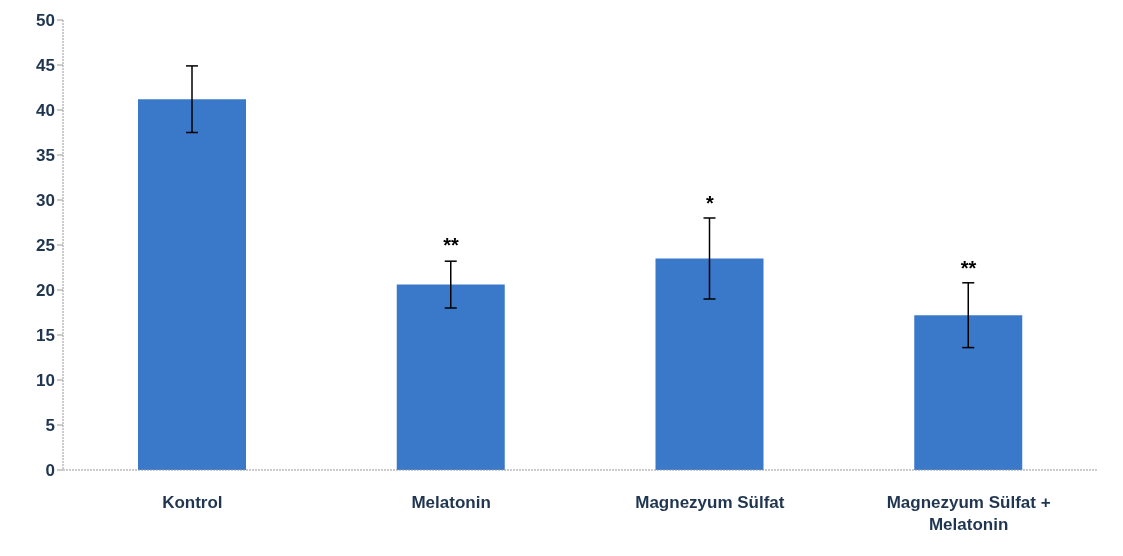  What do you see at coordinates (451, 502) in the screenshot?
I see `x-tick-label: Melatonin` at bounding box center [451, 502].